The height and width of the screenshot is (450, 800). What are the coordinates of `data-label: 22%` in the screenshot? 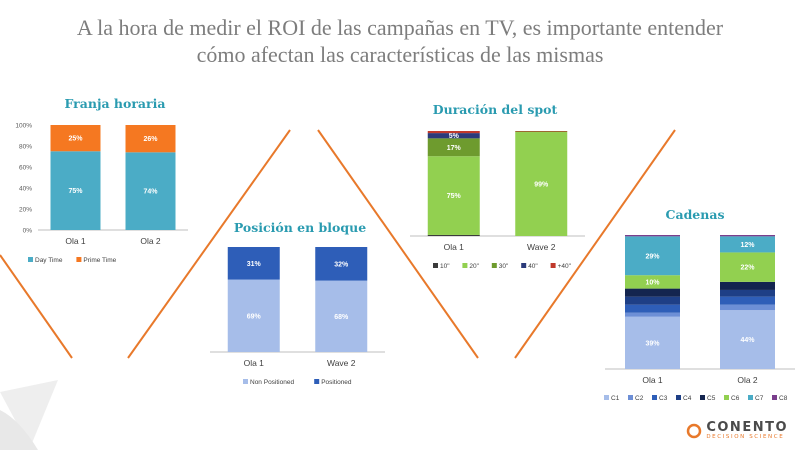 It's located at (747, 268).